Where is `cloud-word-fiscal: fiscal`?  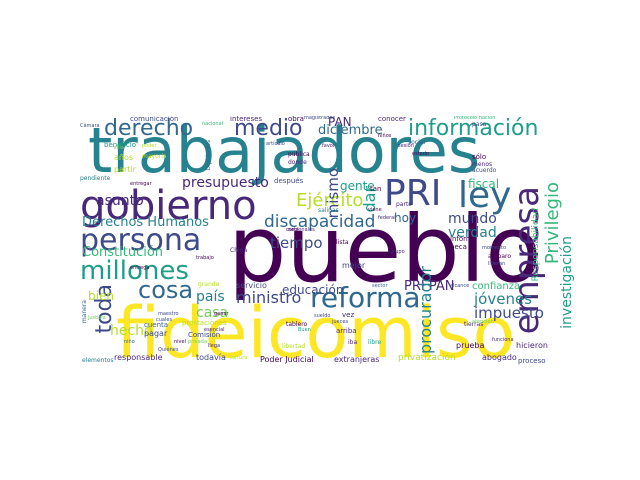 cloud-word-fiscal: fiscal is located at coordinates (484, 184).